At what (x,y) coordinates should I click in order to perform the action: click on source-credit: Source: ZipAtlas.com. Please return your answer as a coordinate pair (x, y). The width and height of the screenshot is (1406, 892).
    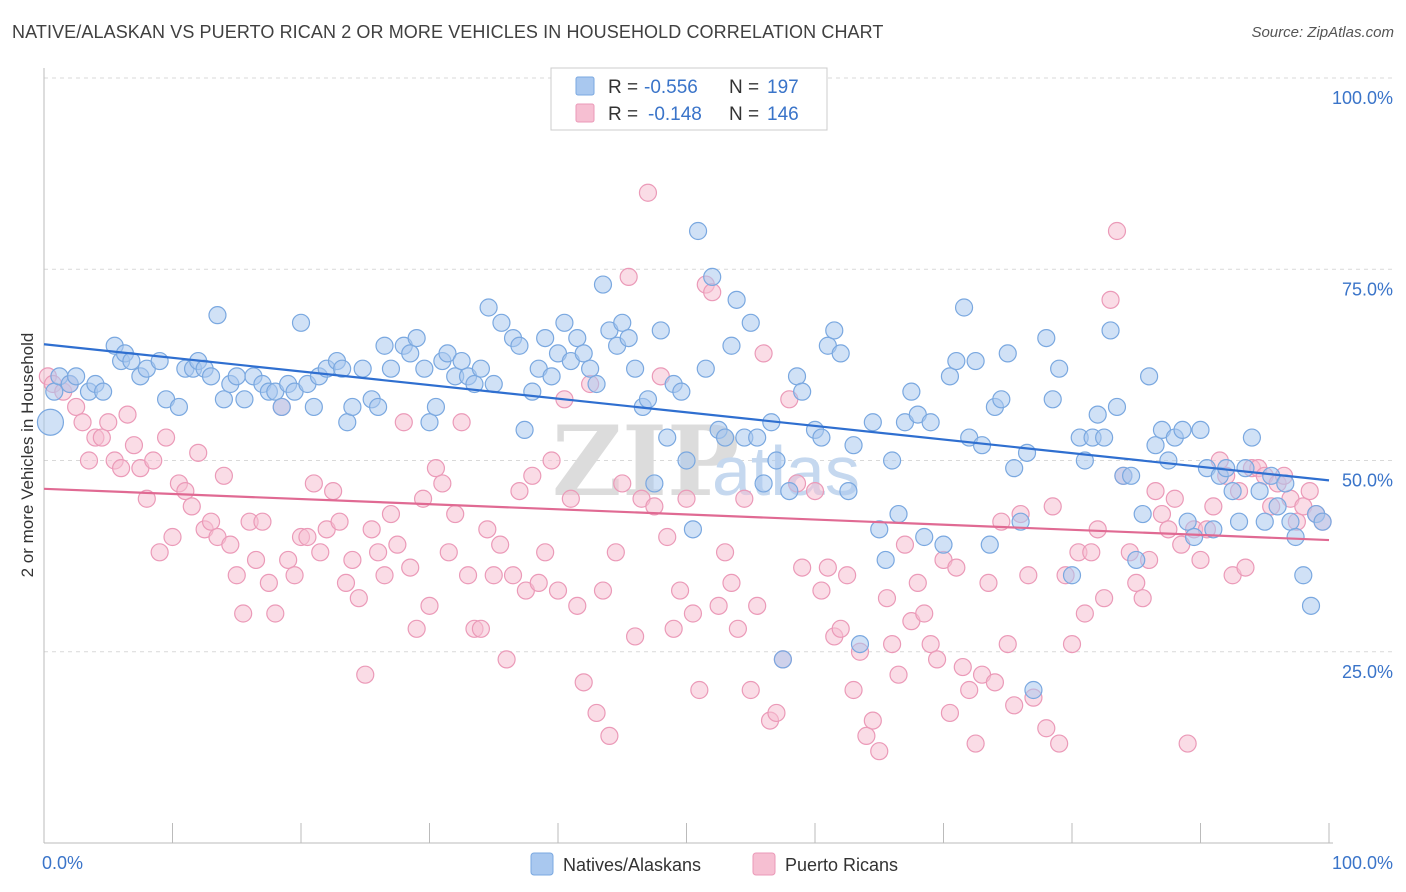
    Looking at the image, I should click on (1322, 32).